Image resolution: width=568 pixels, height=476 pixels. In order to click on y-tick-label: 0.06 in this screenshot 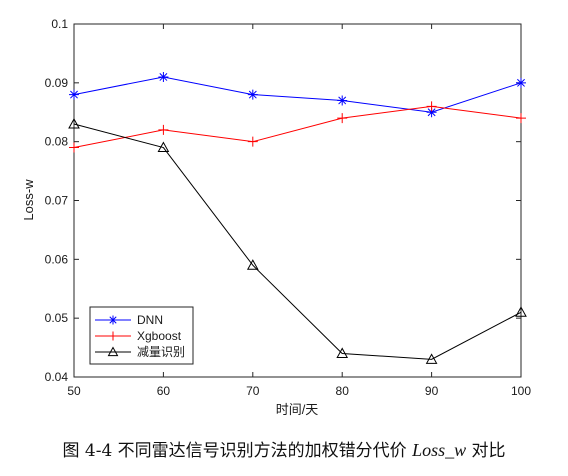, I will do `click(57, 259)`.